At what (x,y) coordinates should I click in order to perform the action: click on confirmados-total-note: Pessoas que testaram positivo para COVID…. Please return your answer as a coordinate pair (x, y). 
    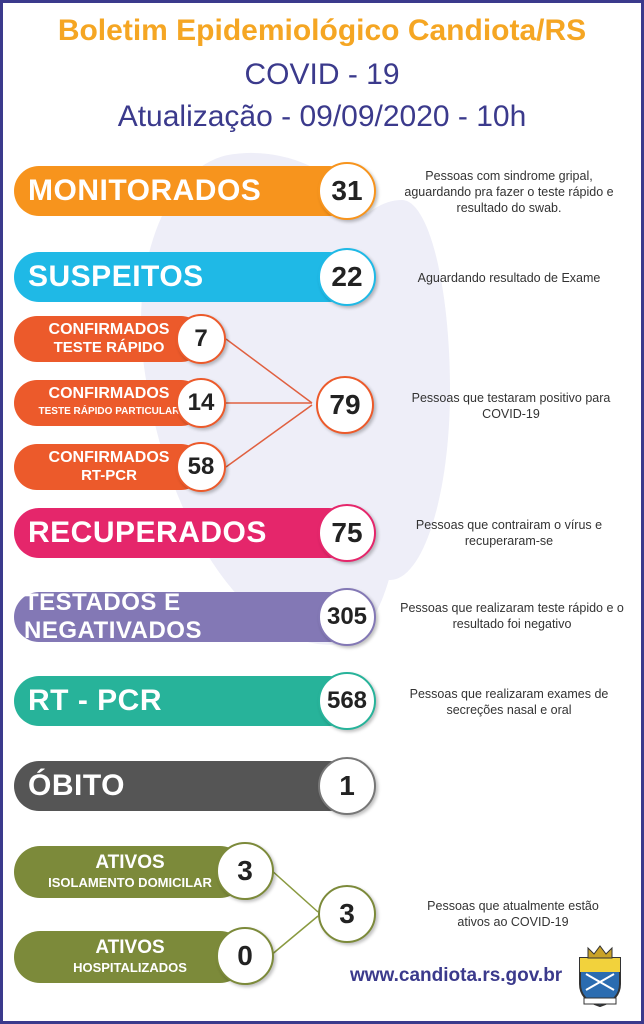
    Looking at the image, I should click on (511, 406).